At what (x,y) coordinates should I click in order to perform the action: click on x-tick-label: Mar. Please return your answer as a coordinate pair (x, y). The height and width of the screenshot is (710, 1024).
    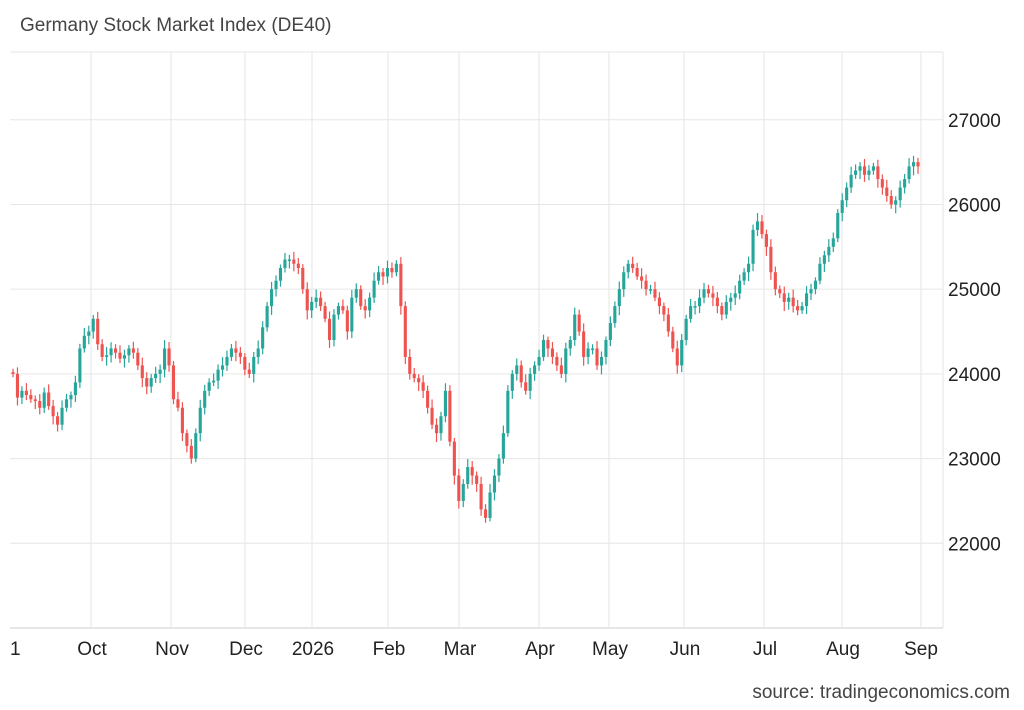
    Looking at the image, I should click on (460, 649).